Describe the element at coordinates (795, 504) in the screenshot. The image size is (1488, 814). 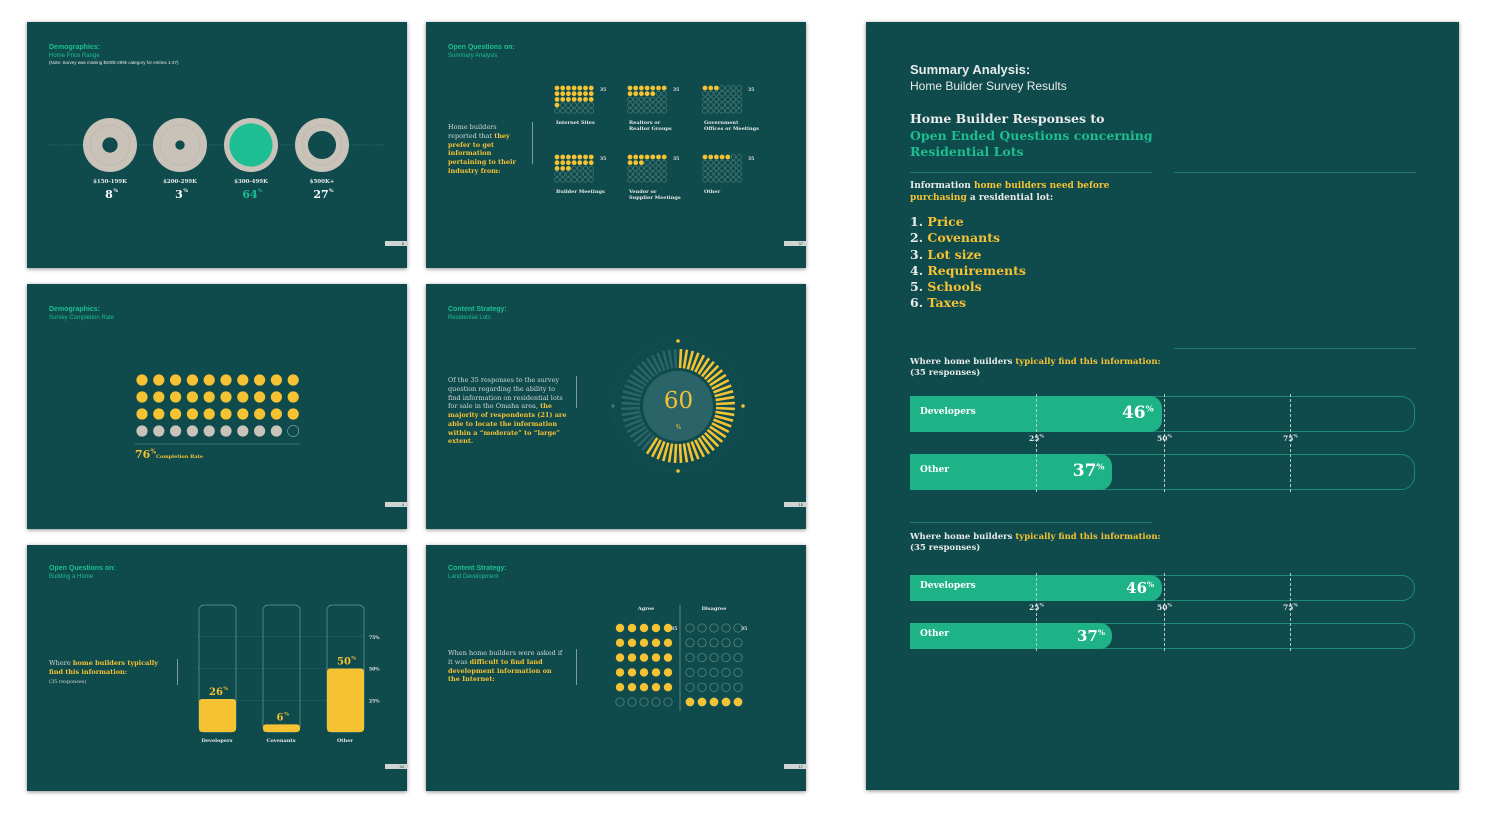
I see `page-number: 15` at that location.